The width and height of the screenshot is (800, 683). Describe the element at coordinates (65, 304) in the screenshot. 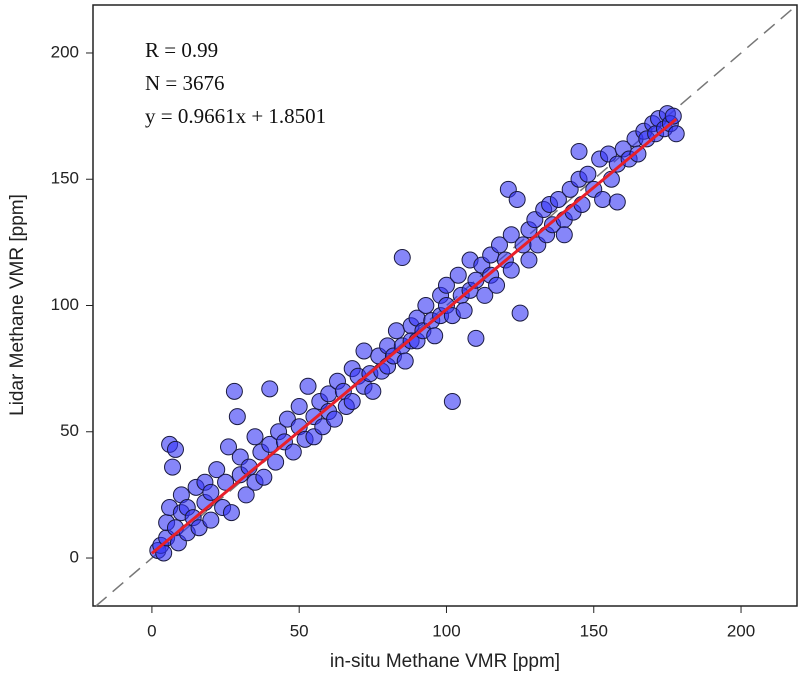

I see `y-tick-label: 100` at that location.